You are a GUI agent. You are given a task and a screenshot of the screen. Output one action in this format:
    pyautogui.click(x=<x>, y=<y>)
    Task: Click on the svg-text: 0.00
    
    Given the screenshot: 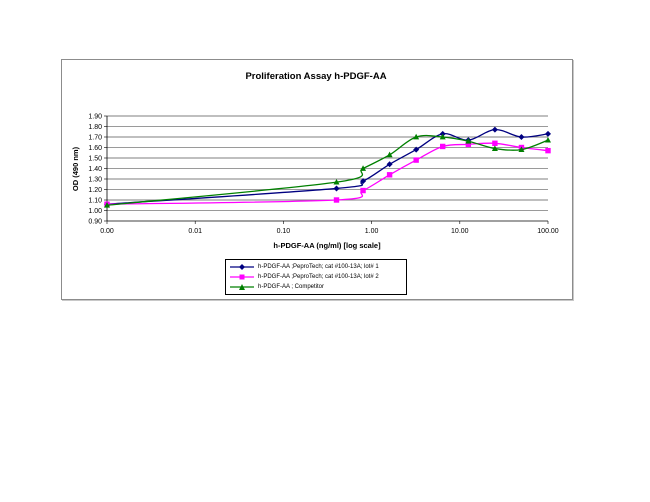 What is the action you would take?
    pyautogui.click(x=107, y=231)
    